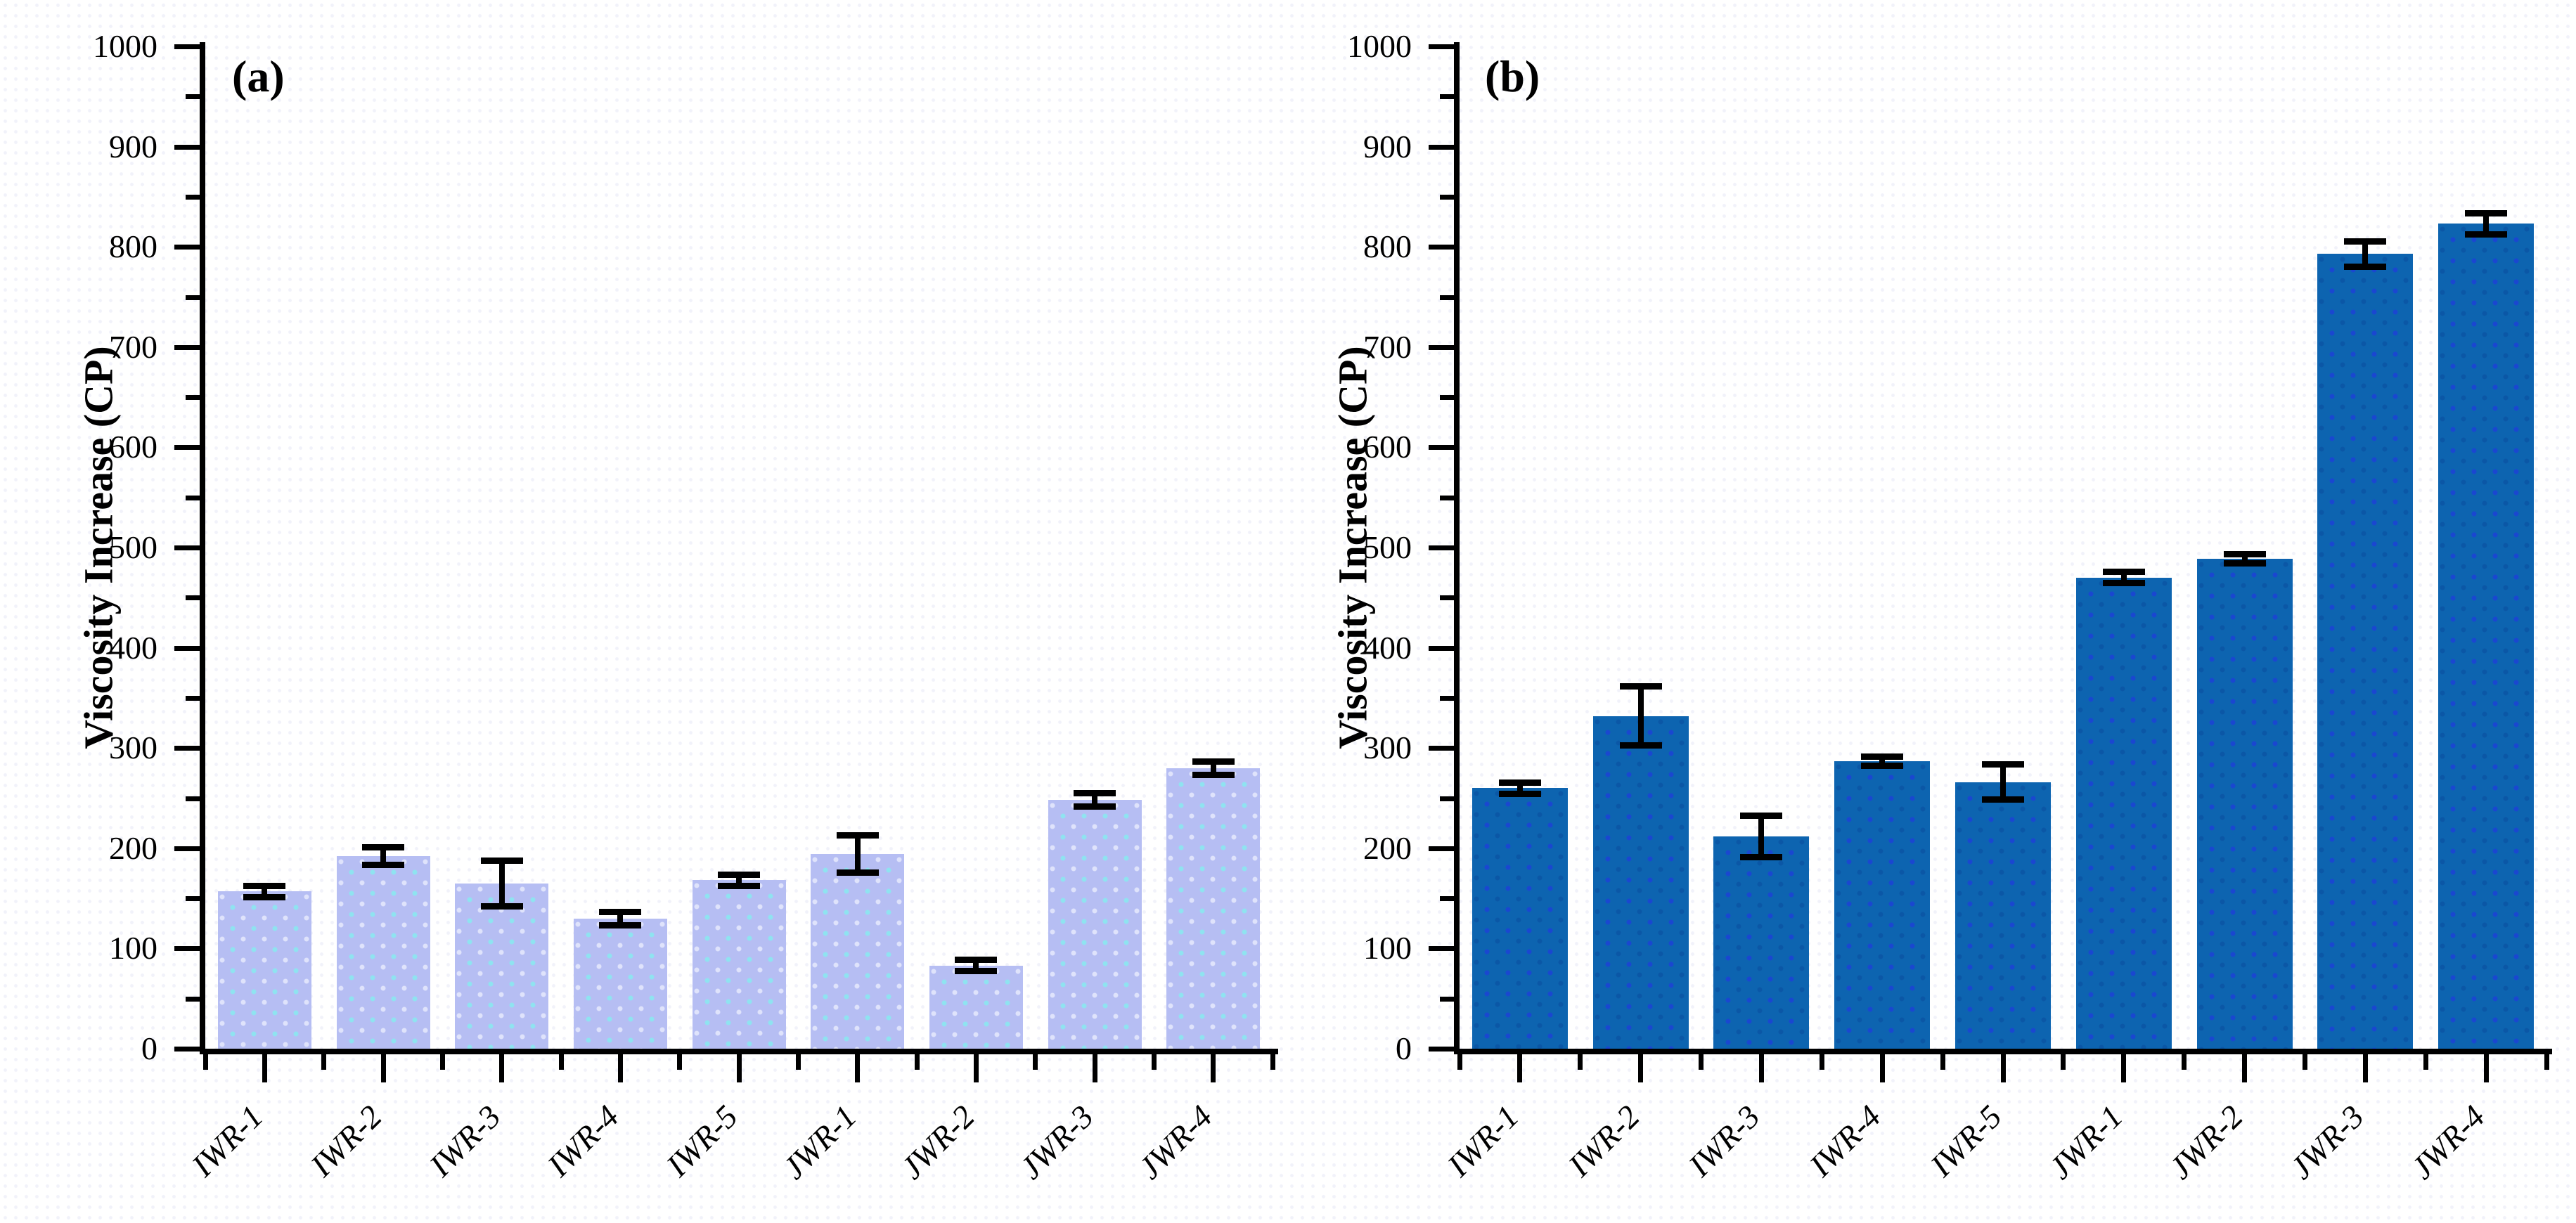 Image resolution: width=2576 pixels, height=1223 pixels. Describe the element at coordinates (1845, 1141) in the screenshot. I see `x-tick-label-text: IWR-4` at that location.